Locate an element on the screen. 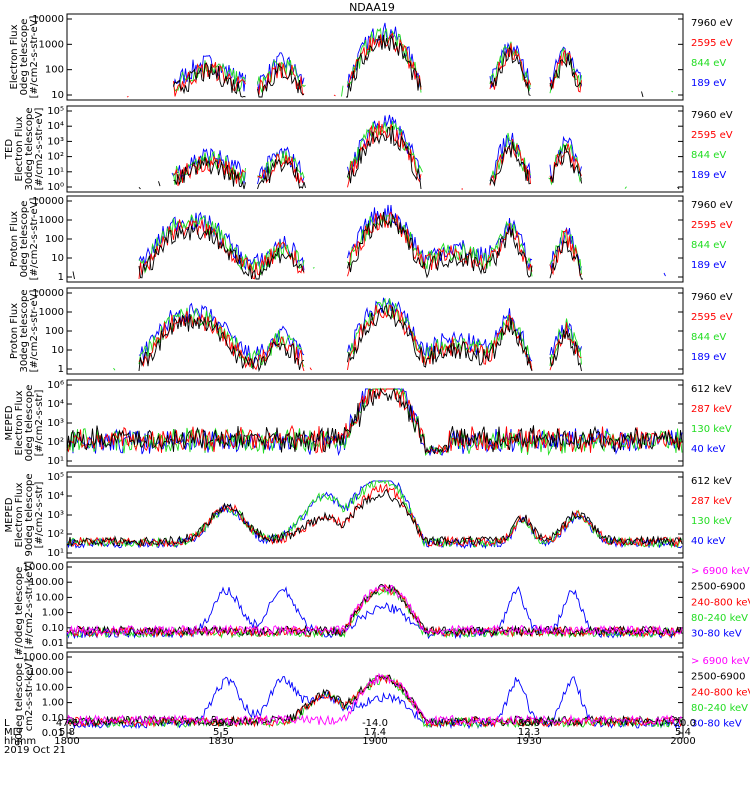 The height and width of the screenshot is (800, 750). legend-entry: 130 keV is located at coordinates (711, 521).